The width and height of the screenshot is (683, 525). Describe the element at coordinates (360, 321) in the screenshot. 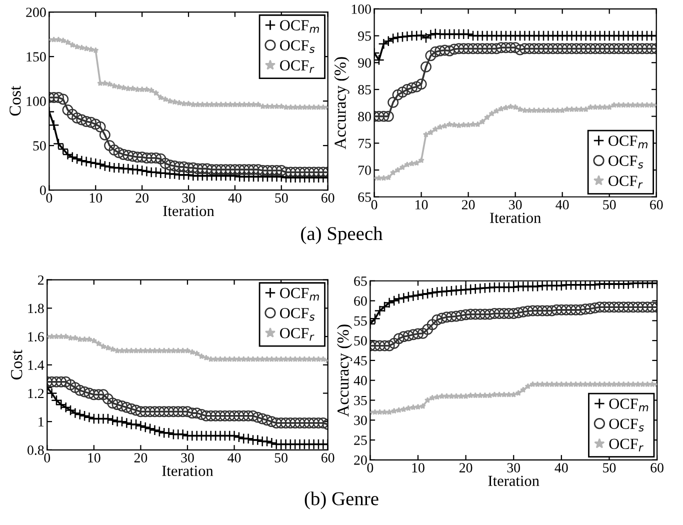

I see `y-tick-label: 55` at that location.